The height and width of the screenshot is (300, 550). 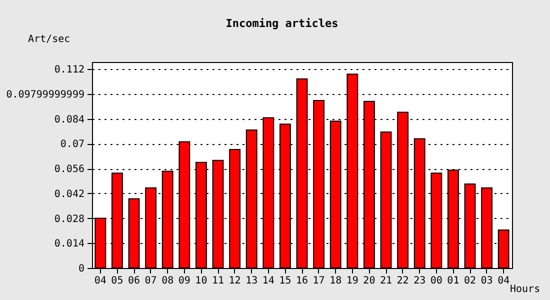 I want to click on x-tick-label: 01, so click(x=453, y=281).